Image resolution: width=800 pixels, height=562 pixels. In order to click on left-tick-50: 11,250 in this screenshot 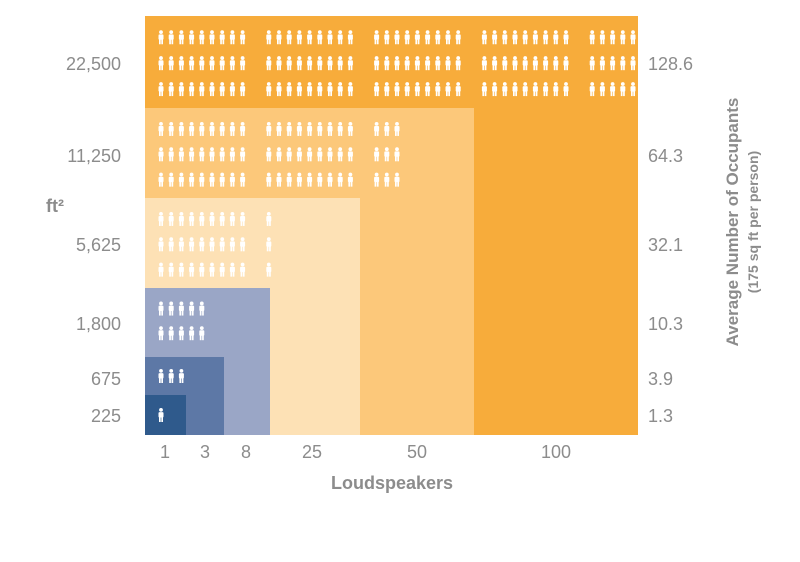, I will do `click(94, 156)`.